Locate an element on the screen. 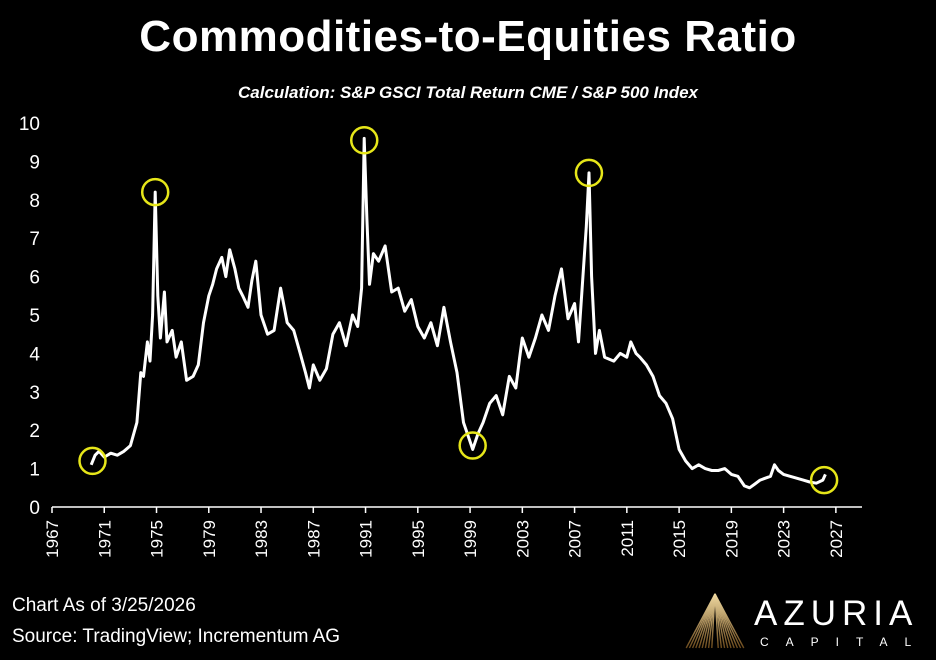 This screenshot has width=936, height=660. x-tick-label: 2019 is located at coordinates (731, 539).